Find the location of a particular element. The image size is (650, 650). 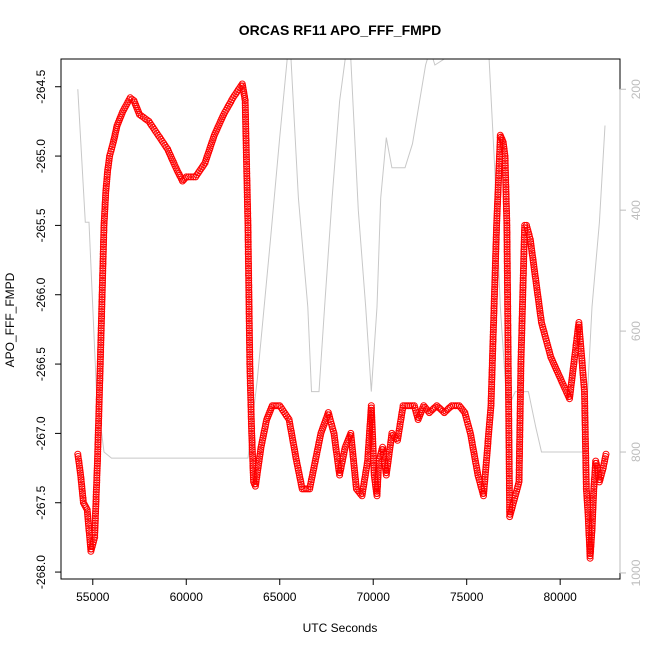

y-tick-label: -268.0 is located at coordinates (41, 572).